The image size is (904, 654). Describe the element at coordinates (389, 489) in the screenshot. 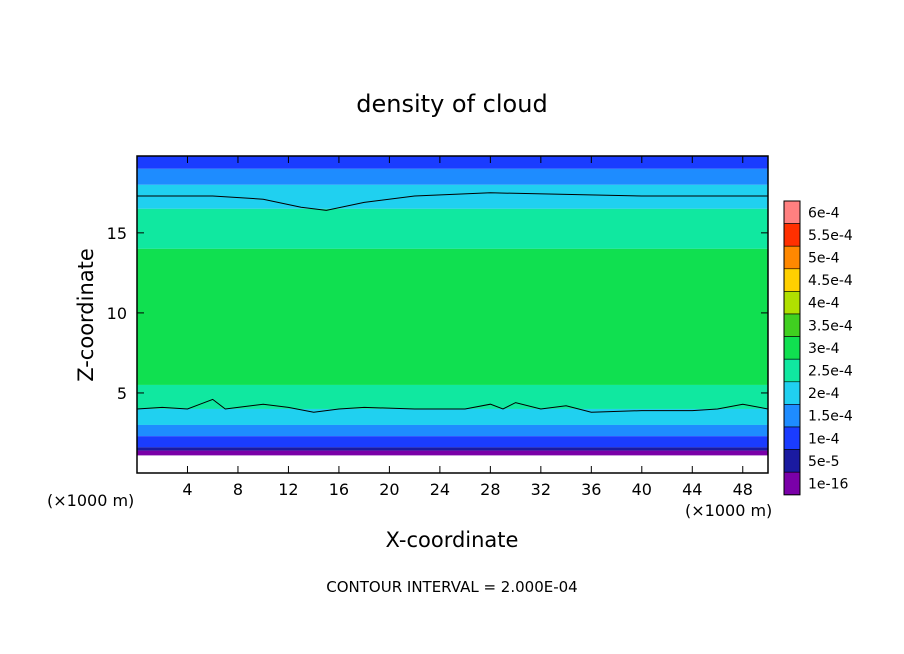

I see `x-tick-label: 20` at that location.